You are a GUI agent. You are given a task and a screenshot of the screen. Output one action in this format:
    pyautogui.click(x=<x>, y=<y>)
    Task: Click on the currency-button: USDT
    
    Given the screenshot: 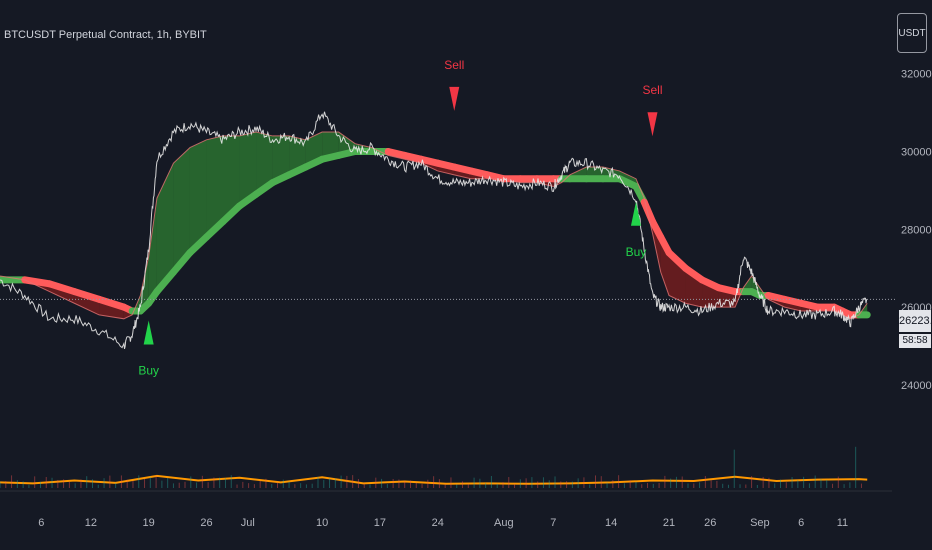 What is the action you would take?
    pyautogui.click(x=912, y=33)
    